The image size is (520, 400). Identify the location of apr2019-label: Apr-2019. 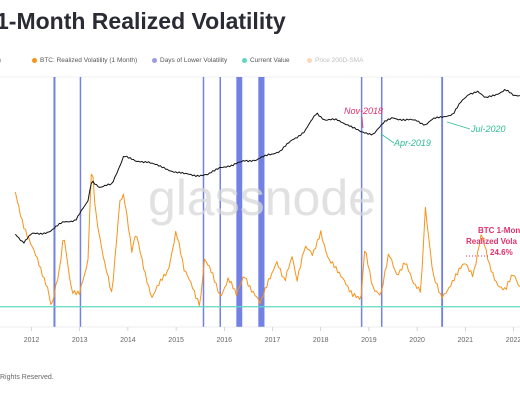
(412, 143).